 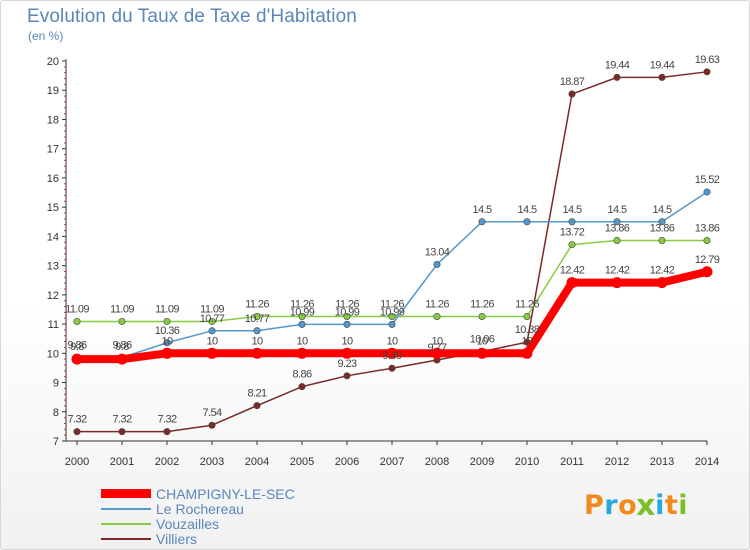 I want to click on y-tick-label: 11, so click(x=53, y=325).